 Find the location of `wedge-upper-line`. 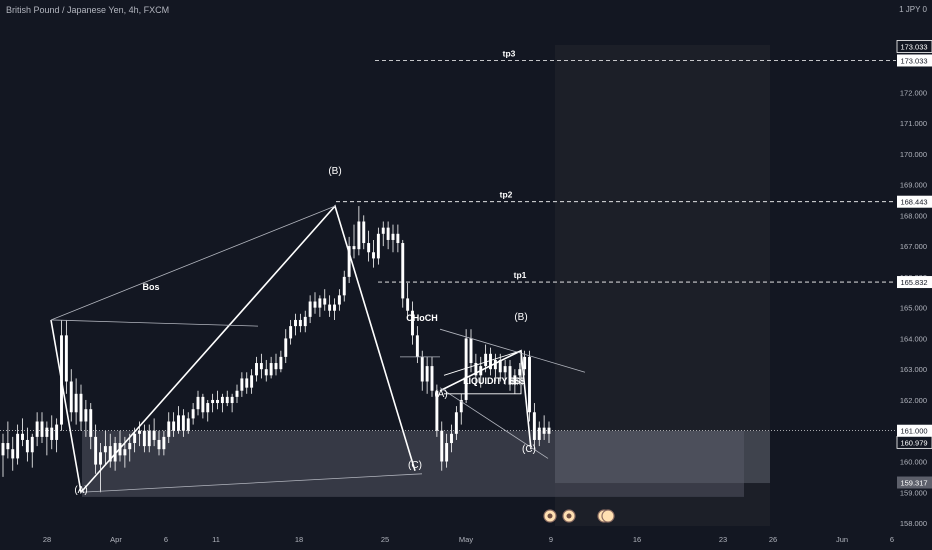

wedge-upper-line is located at coordinates (512, 350).